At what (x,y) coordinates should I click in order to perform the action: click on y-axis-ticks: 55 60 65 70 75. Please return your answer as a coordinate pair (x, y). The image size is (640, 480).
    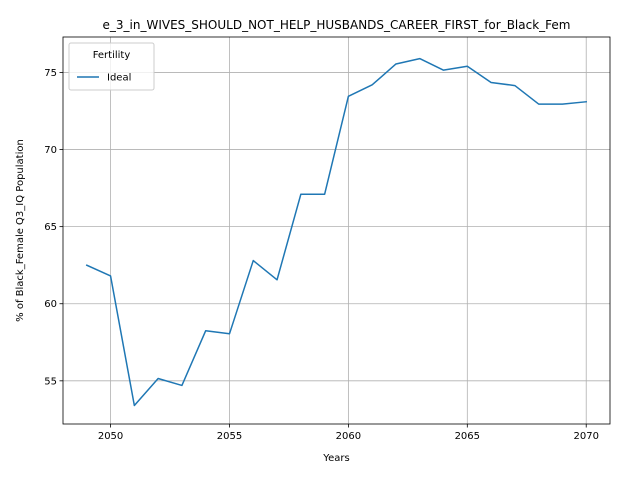
    Looking at the image, I should click on (53, 227).